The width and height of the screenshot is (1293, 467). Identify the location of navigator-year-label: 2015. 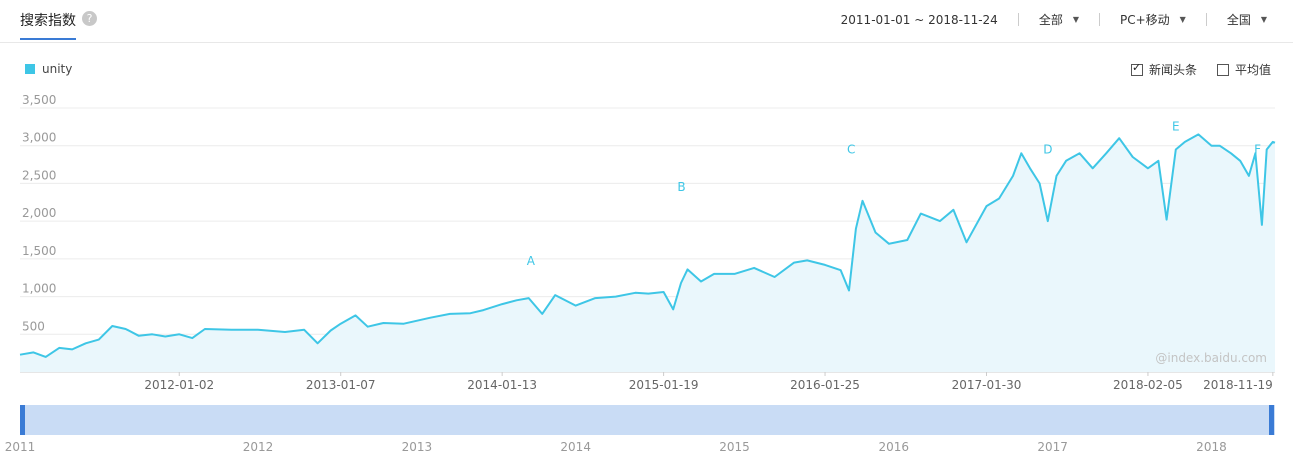
(734, 447).